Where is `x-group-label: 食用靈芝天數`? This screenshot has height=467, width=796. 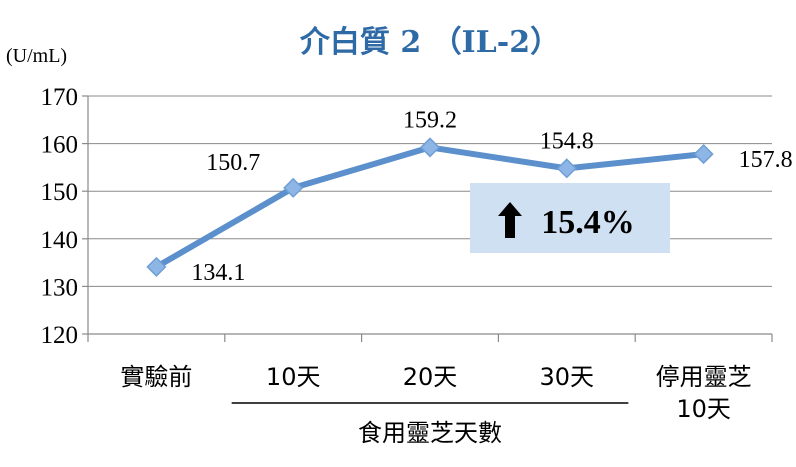 x-group-label: 食用靈芝天數 is located at coordinates (430, 433).